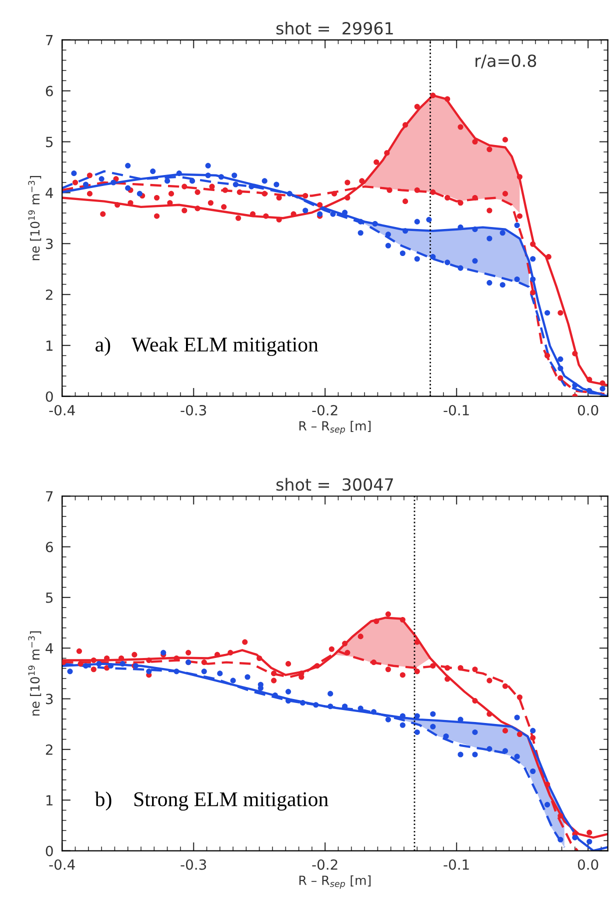 The height and width of the screenshot is (907, 609). Describe the element at coordinates (334, 28) in the screenshot. I see `chart-title: shot = 29961` at that location.